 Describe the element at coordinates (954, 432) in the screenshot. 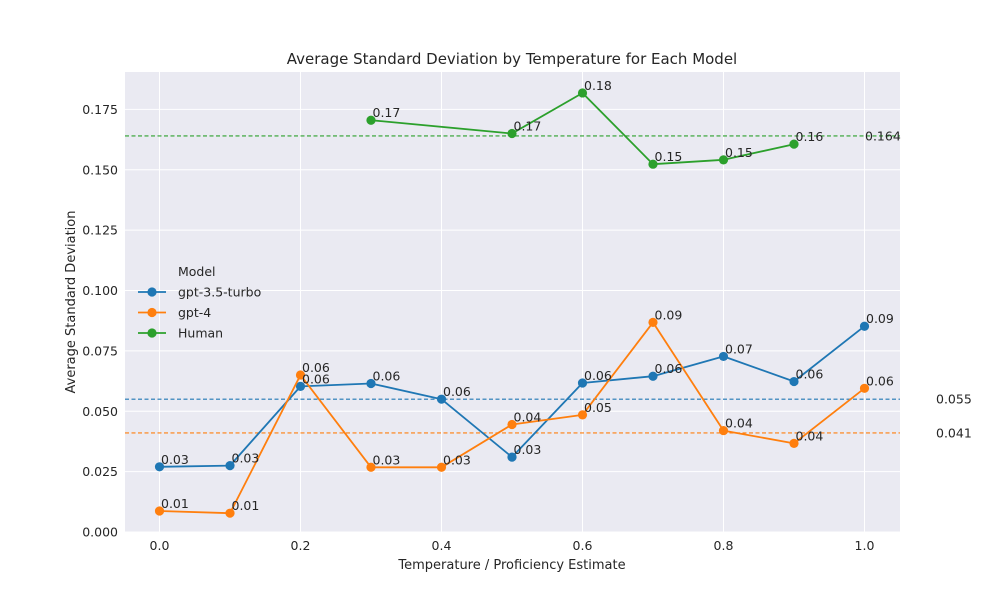

I see `reference-line-label: 0.041` at that location.